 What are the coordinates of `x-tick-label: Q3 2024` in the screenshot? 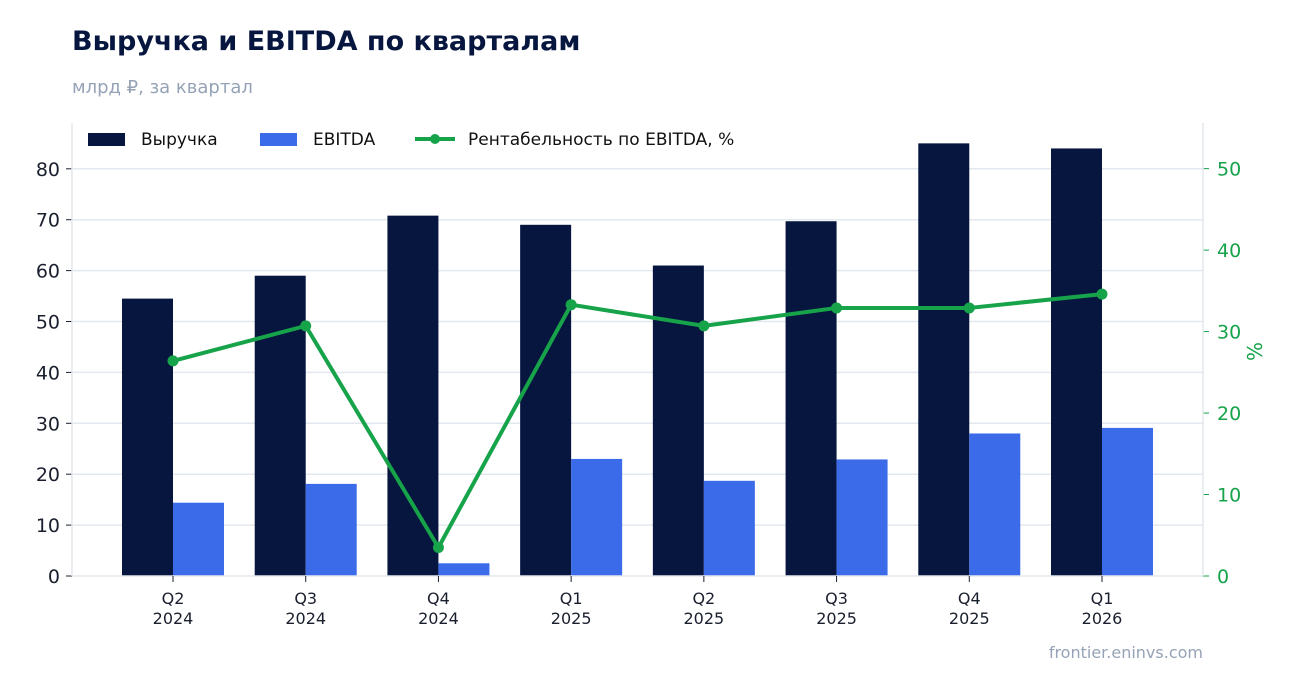 It's located at (305, 608).